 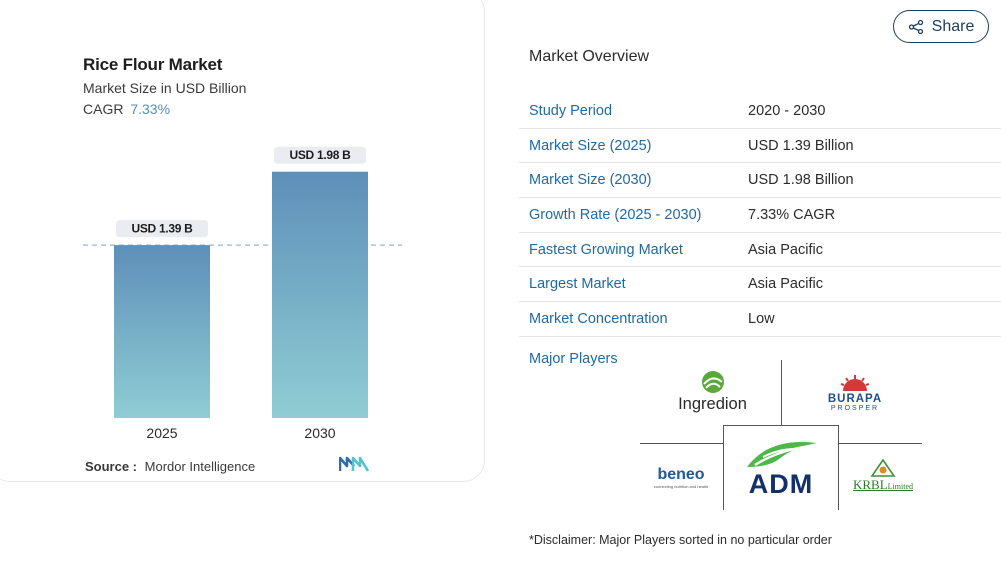 I want to click on overview-key: Growth Rate (2025 - 2030), so click(x=615, y=215).